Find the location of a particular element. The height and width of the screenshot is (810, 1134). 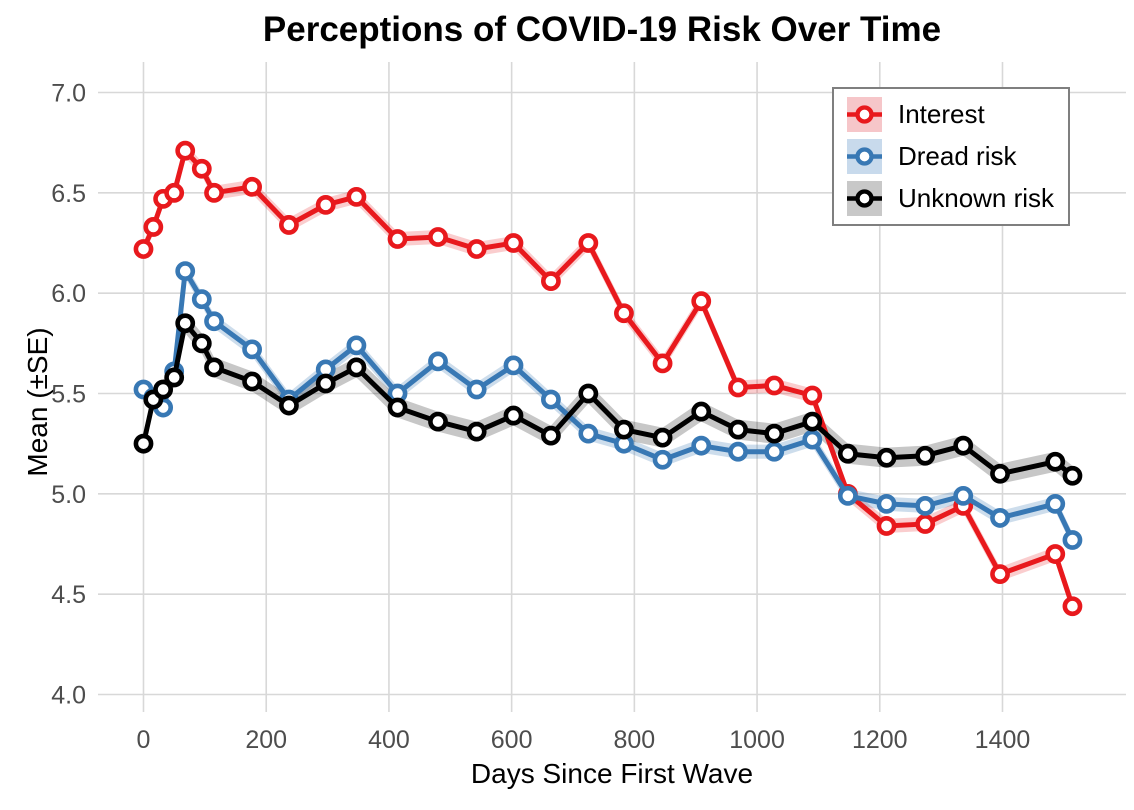

x-axis-title: Days Since First Wave is located at coordinates (612, 773).